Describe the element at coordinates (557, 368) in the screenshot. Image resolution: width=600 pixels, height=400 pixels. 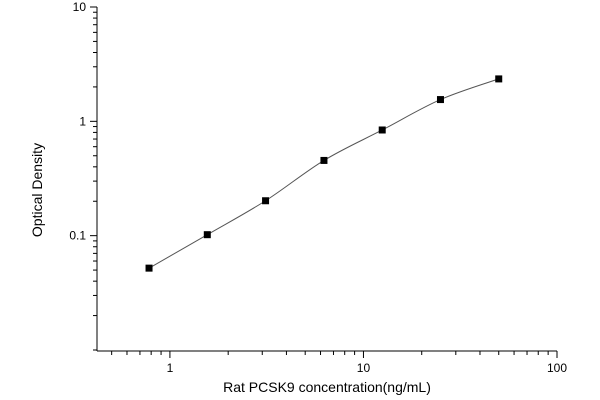
I see `x-tick-label: 100` at that location.